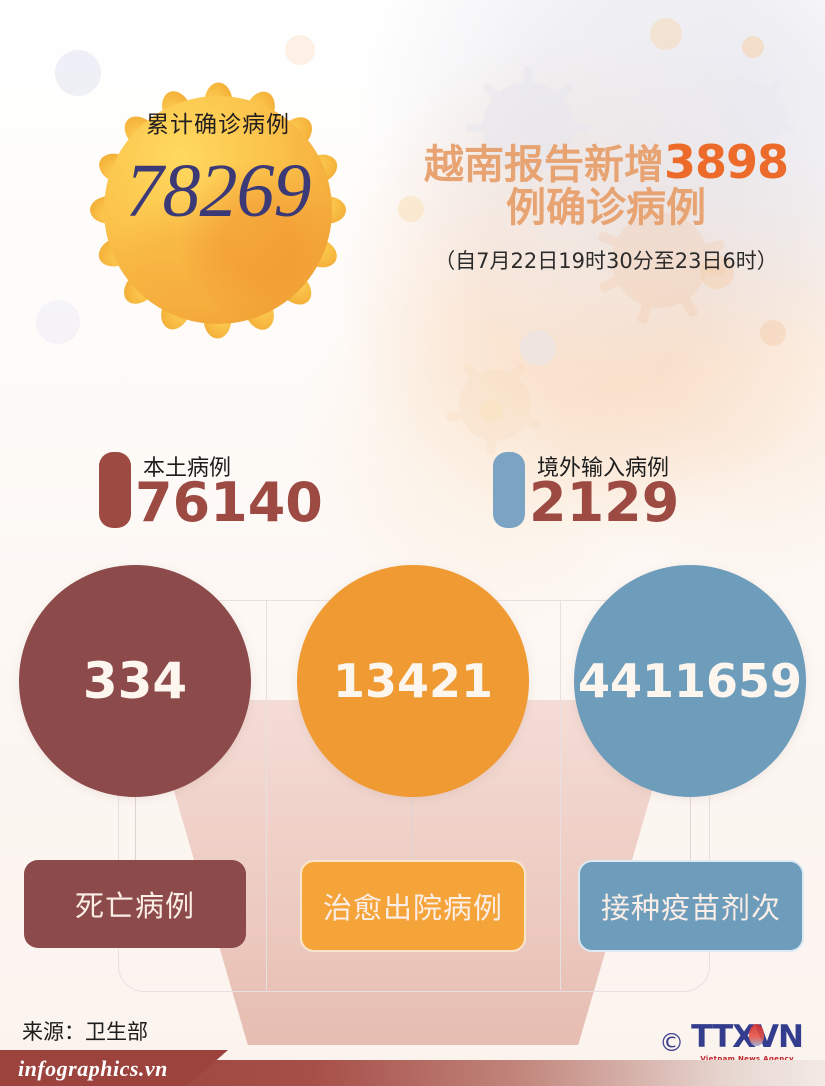 This screenshot has height=1086, width=825. I want to click on headline-line-1: 越南报告新增3898, so click(606, 162).